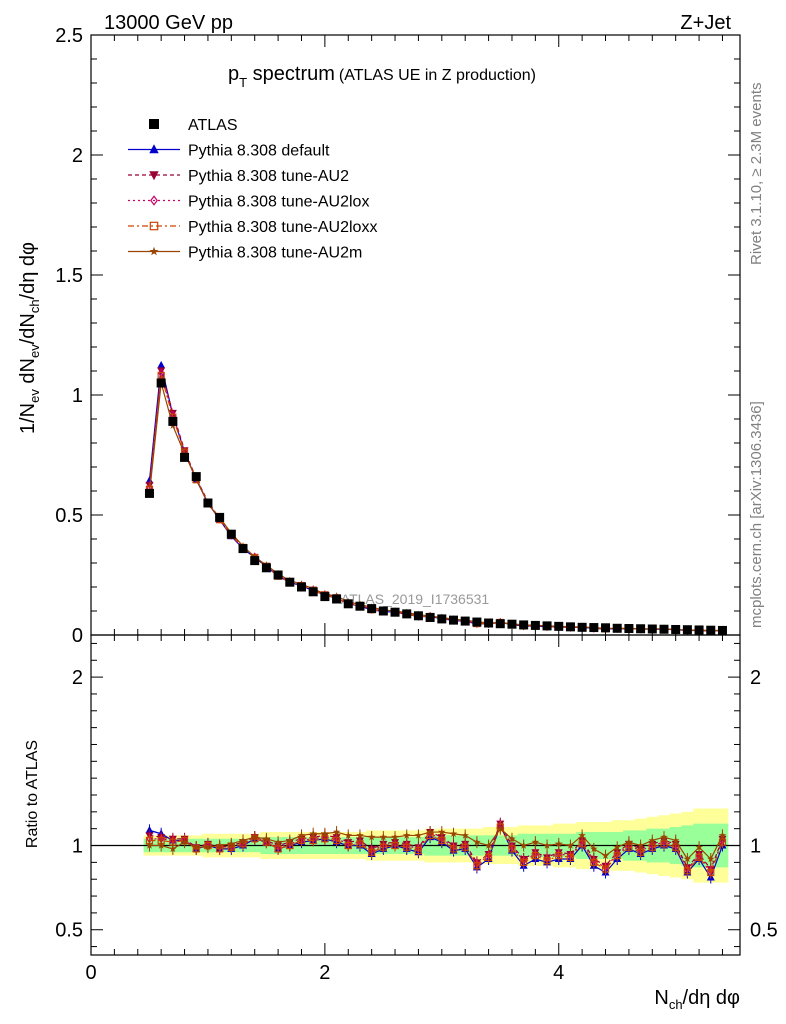 The width and height of the screenshot is (786, 1024). What do you see at coordinates (755, 678) in the screenshot?
I see `ratio-tick-label-right: 2` at bounding box center [755, 678].